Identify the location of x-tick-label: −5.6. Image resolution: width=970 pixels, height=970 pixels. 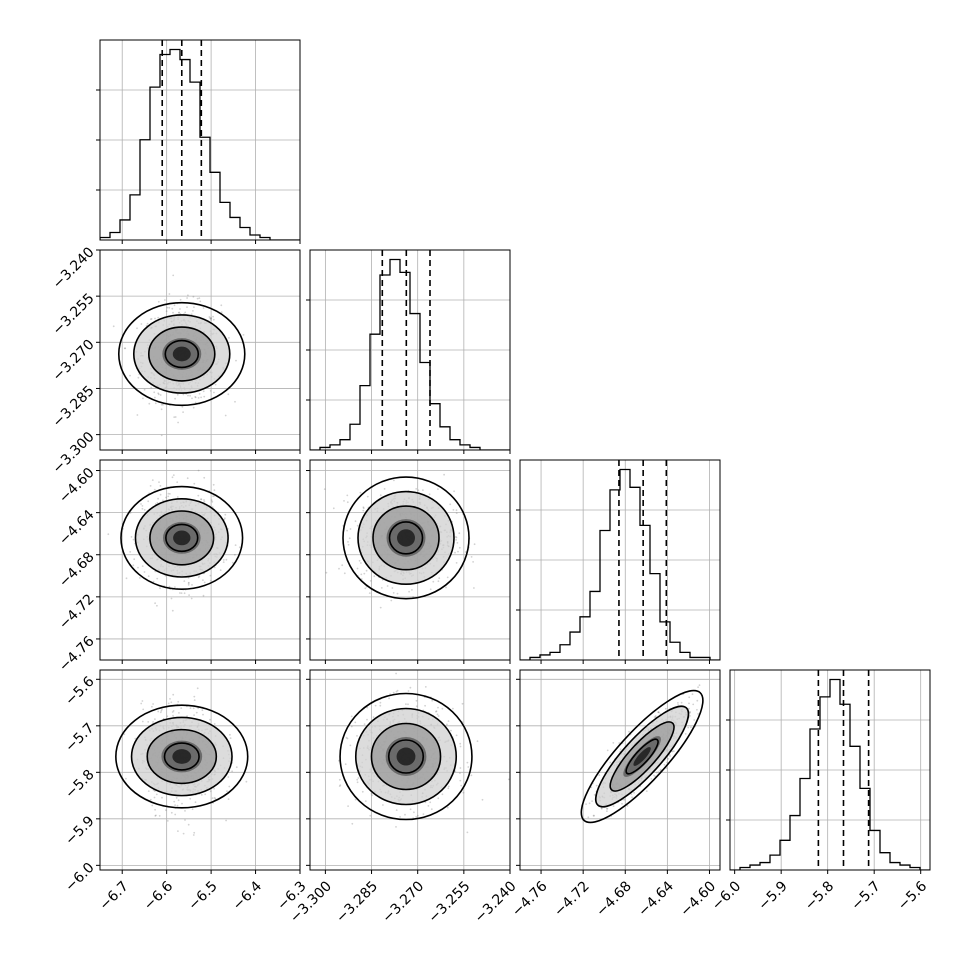
(912, 895).